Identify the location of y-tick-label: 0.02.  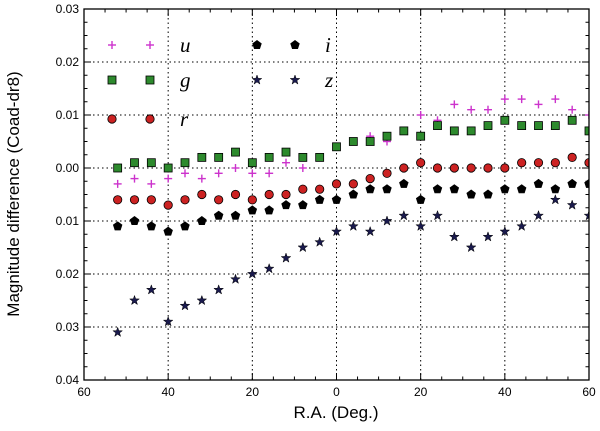
(68, 62).